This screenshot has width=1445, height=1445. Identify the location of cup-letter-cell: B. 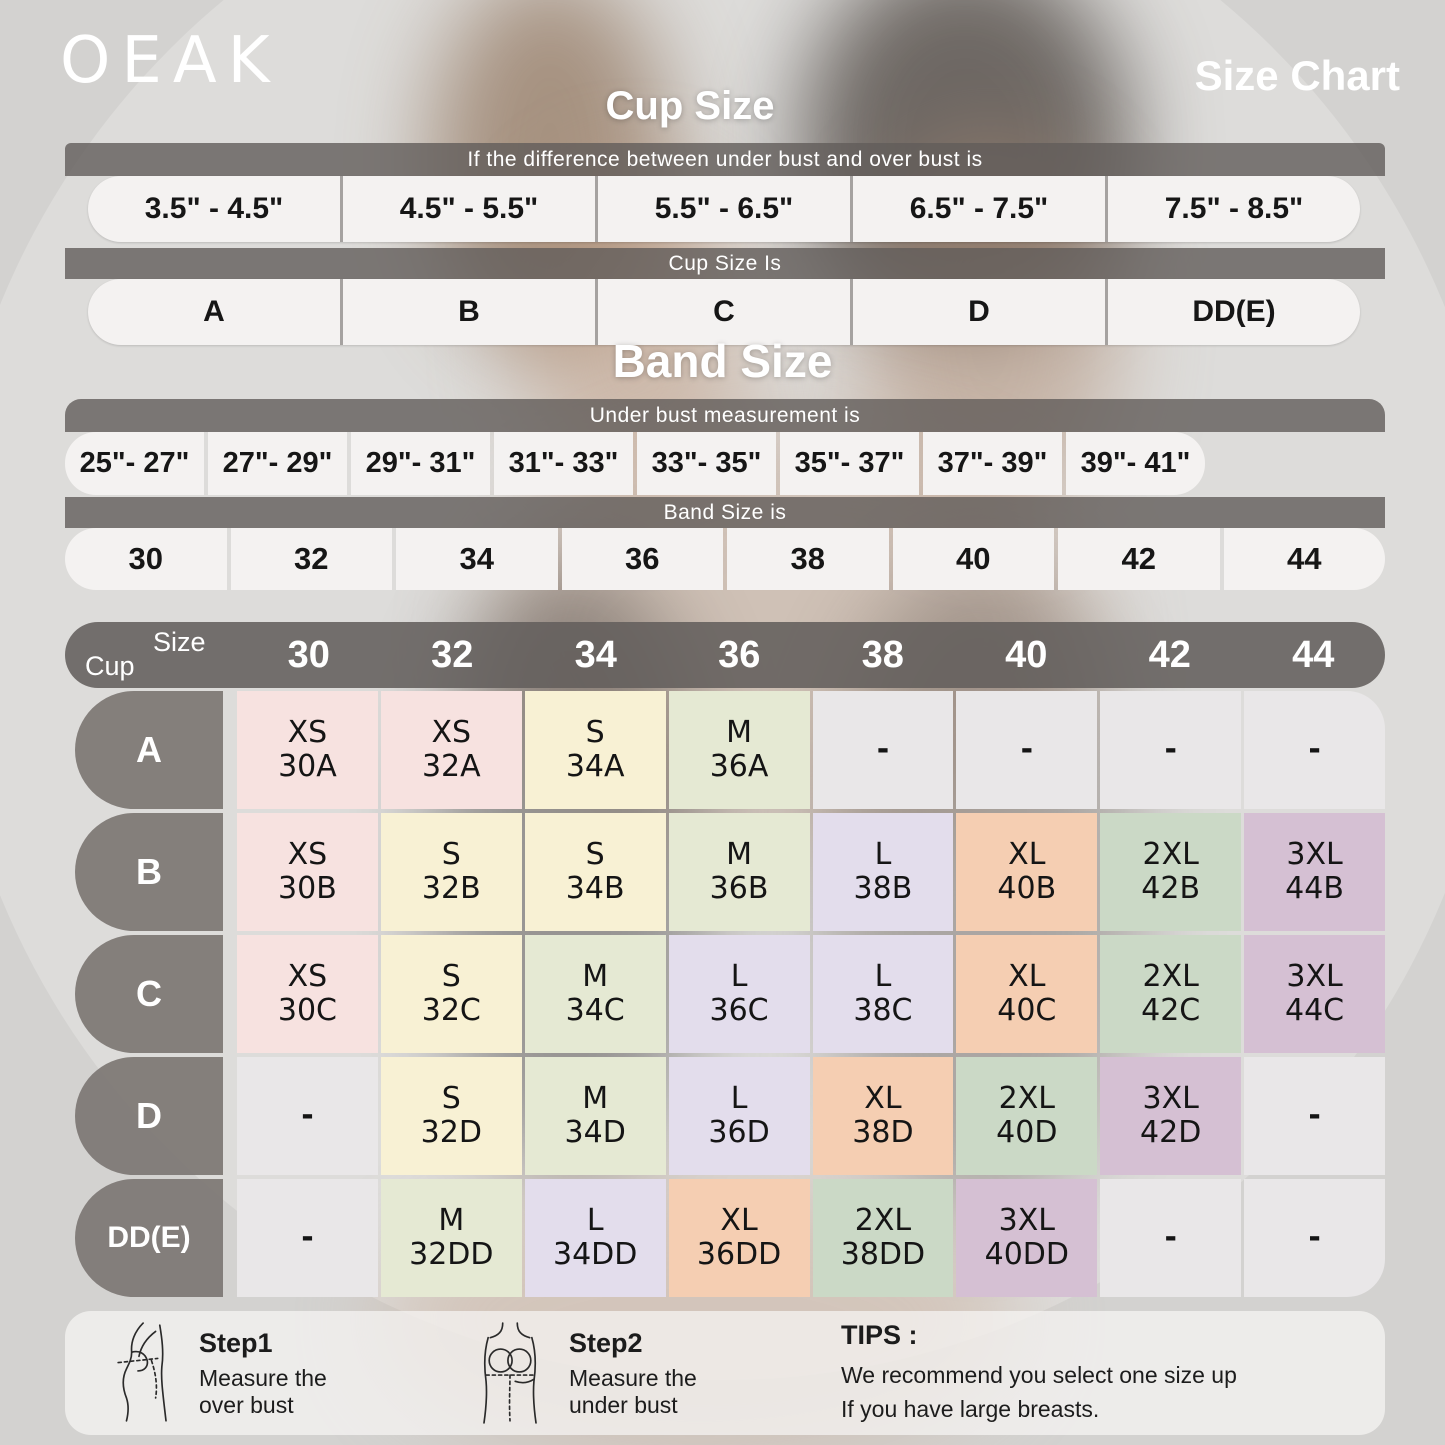
(467, 312).